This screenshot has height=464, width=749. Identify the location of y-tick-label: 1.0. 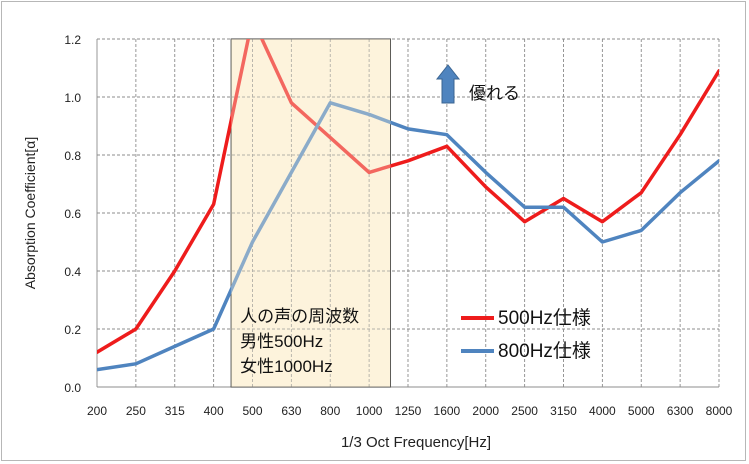
(72, 98).